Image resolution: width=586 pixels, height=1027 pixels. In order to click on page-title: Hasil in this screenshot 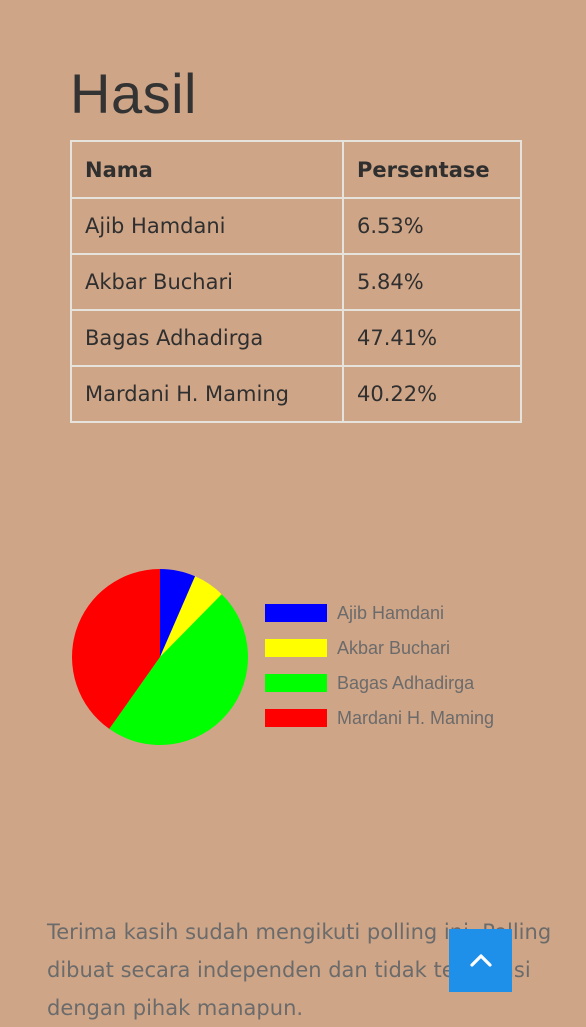, I will do `click(133, 93)`.